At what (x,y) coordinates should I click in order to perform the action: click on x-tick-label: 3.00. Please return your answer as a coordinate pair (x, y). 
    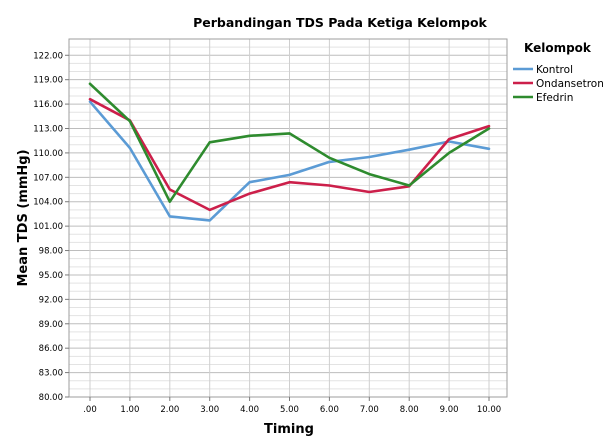
    Looking at the image, I should click on (209, 410).